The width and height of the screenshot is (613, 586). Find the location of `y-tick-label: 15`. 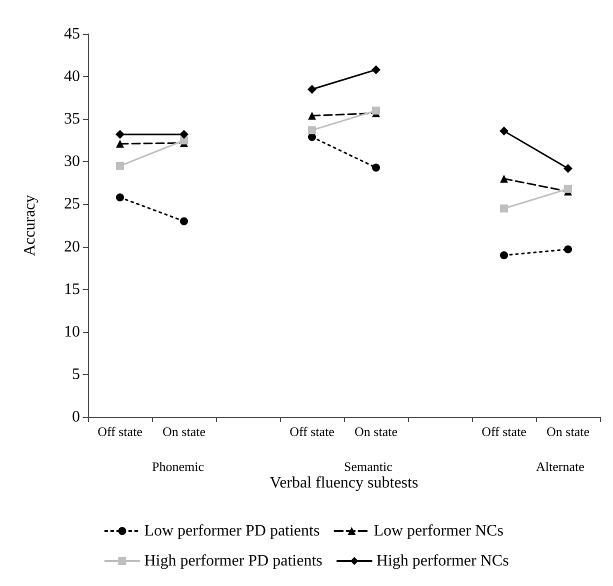

y-tick-label: 15 is located at coordinates (72, 289).